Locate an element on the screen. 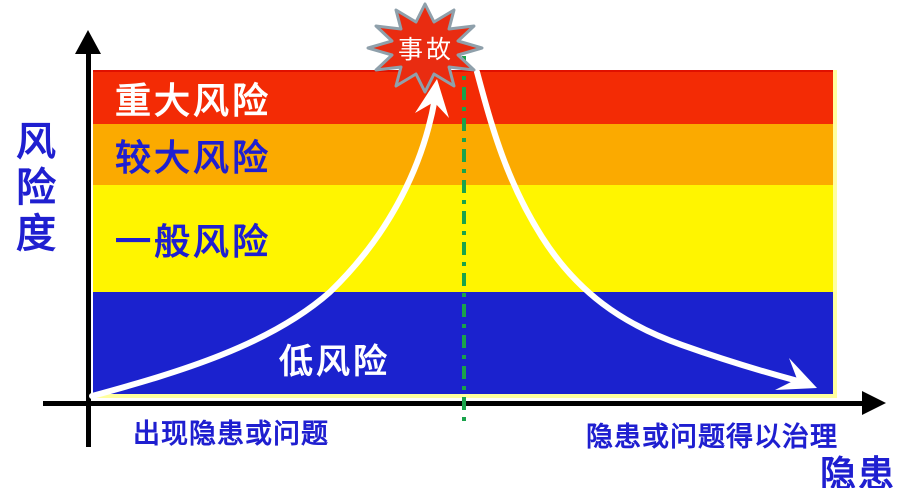 This screenshot has height=488, width=912. phase-left-label: 出现隐患或问题 is located at coordinates (231, 434).